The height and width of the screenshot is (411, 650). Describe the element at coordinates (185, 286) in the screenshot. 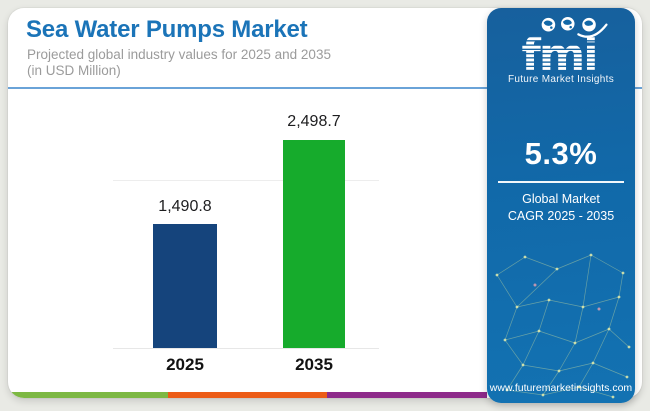

I see `bar-2025` at that location.